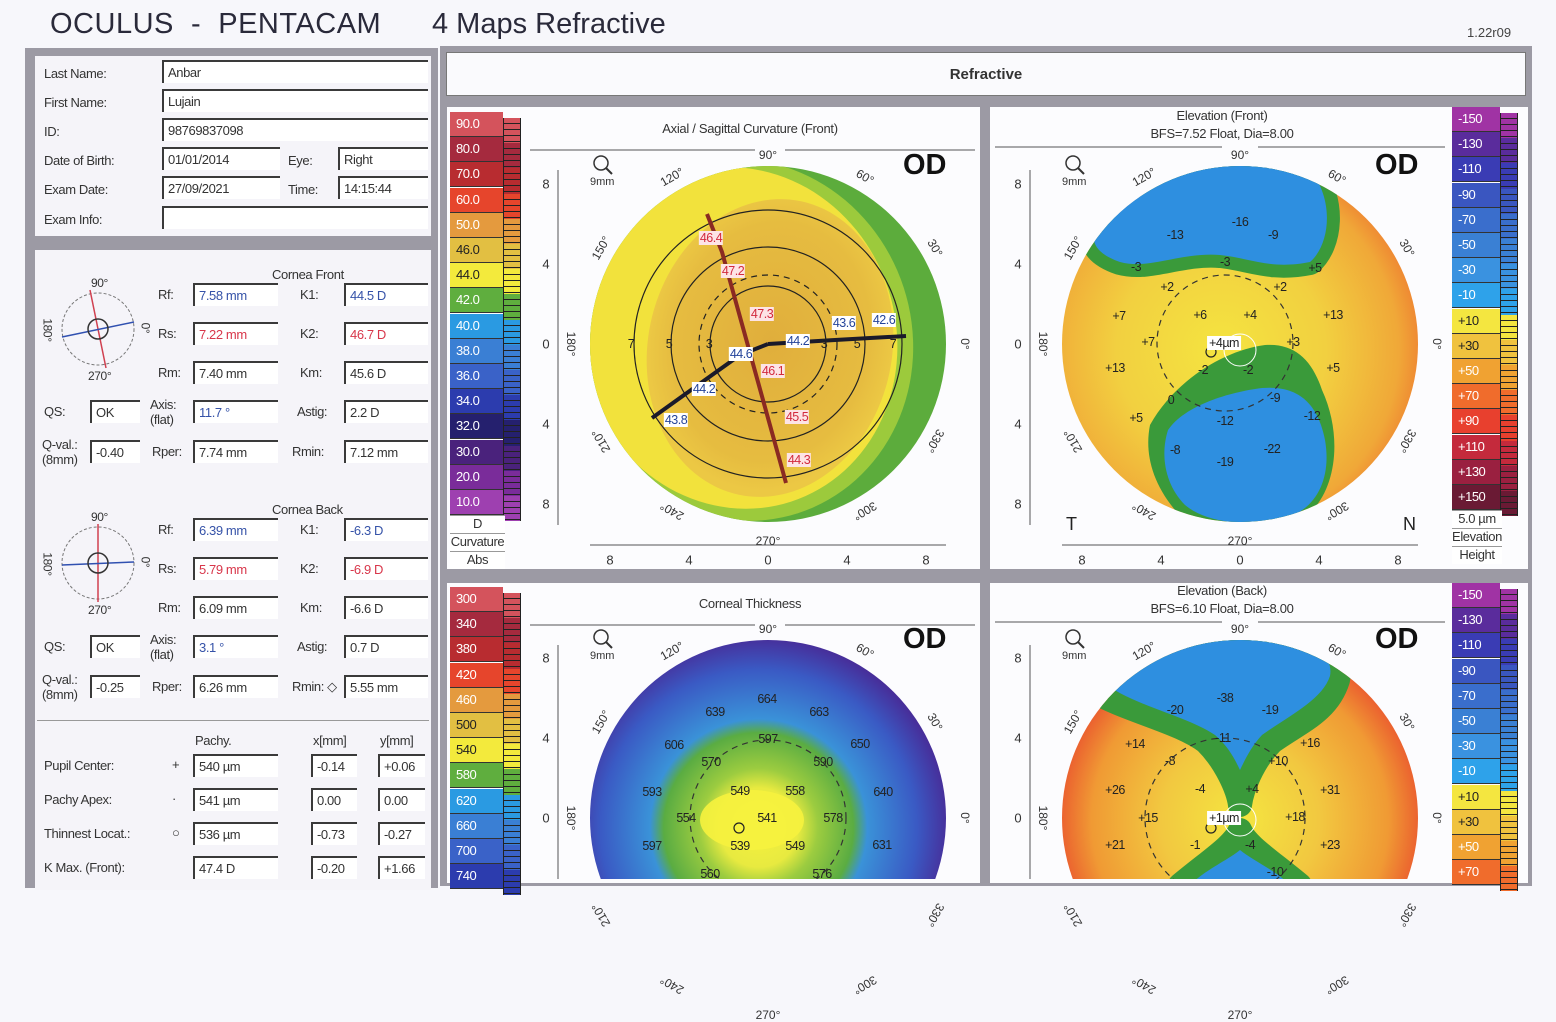 The height and width of the screenshot is (1022, 1556). I want to click on elev-back-map-value-label: -38, so click(1225, 698).